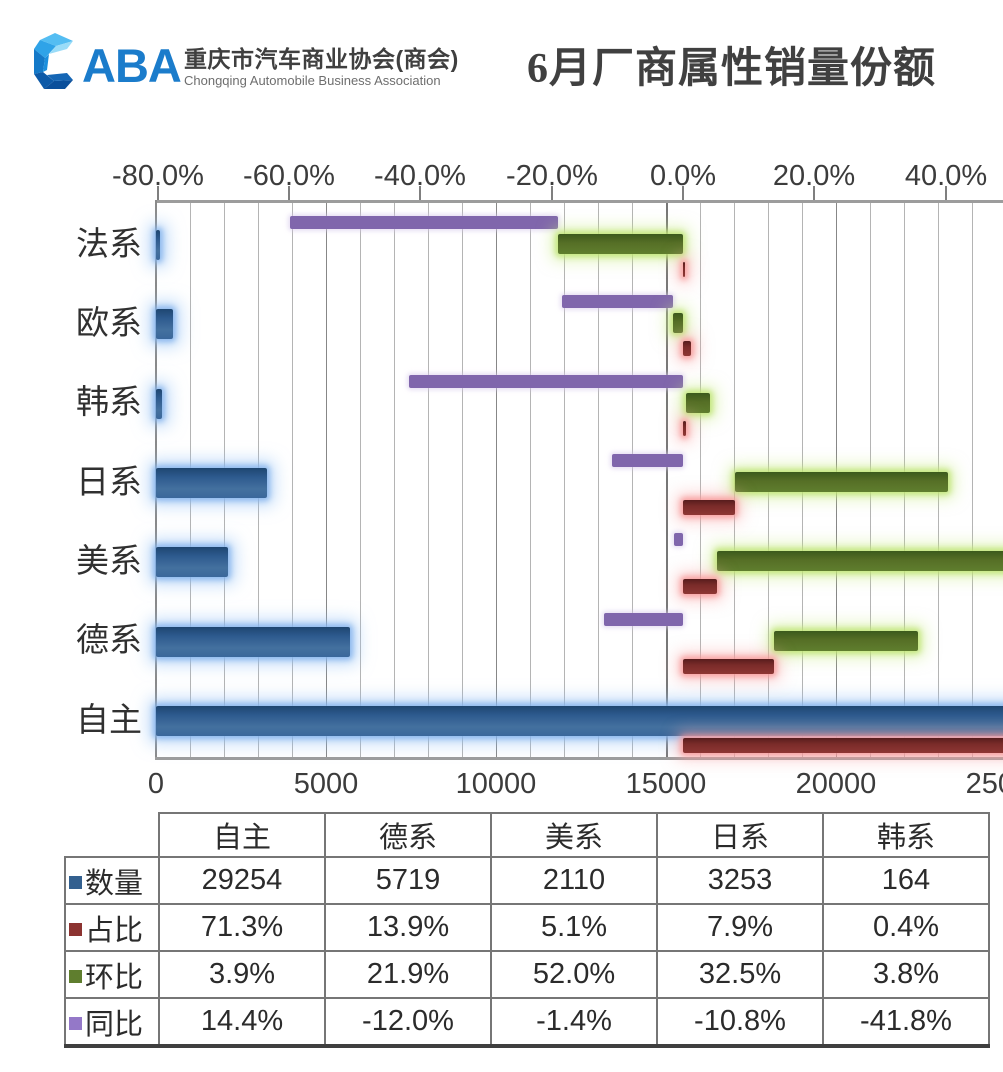  Describe the element at coordinates (574, 1022) in the screenshot. I see `table-value-cell: -1.4%` at that location.